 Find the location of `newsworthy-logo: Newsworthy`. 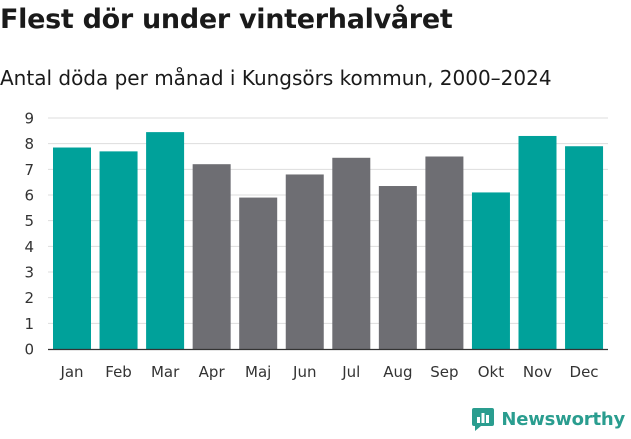

newsworthy-logo: Newsworthy is located at coordinates (547, 419).